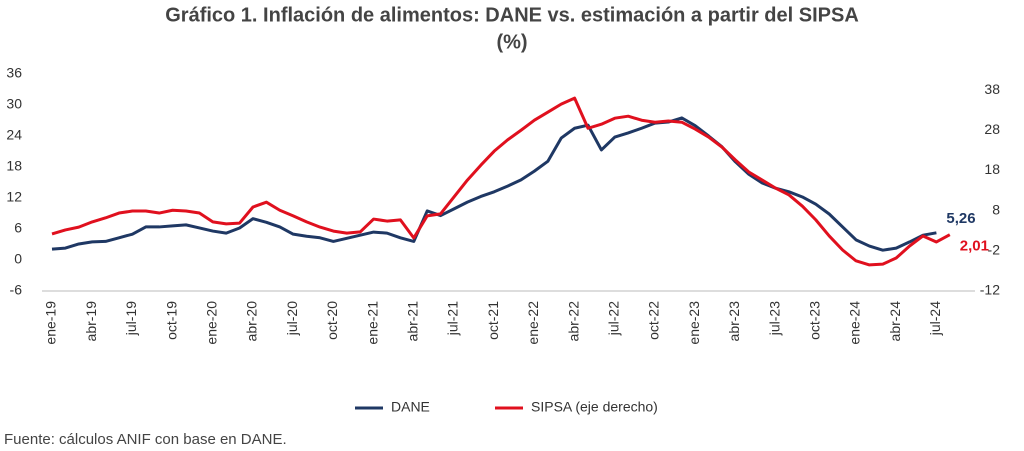 The width and height of the screenshot is (1024, 451). Describe the element at coordinates (935, 318) in the screenshot. I see `x-tick-label: jul-24` at that location.